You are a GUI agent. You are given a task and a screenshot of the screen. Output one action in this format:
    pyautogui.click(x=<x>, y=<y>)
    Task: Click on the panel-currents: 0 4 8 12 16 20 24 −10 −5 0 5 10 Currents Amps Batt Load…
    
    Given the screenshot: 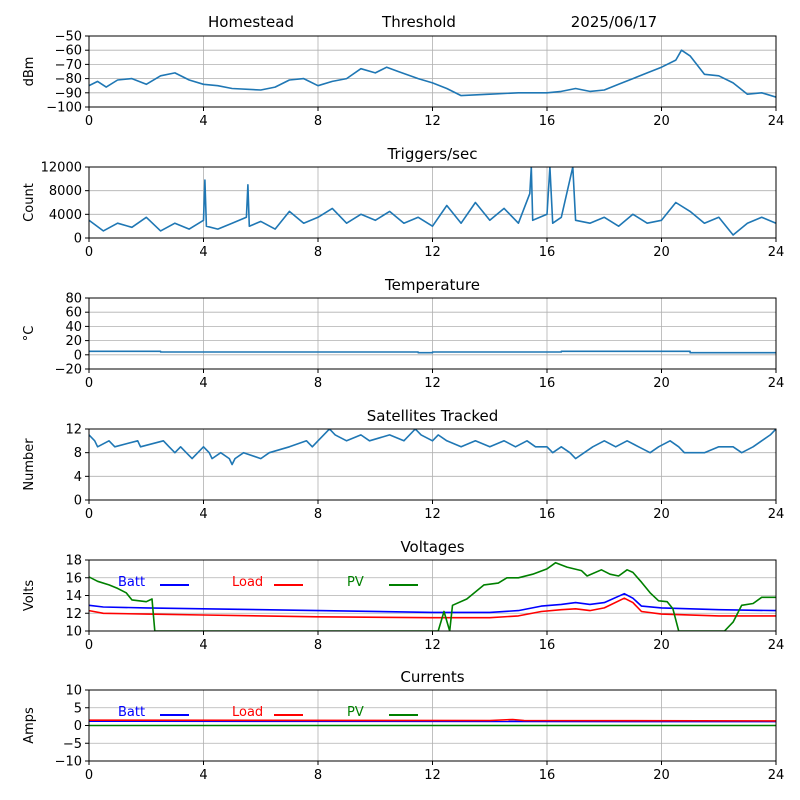 What is the action you would take?
    pyautogui.click(x=403, y=725)
    